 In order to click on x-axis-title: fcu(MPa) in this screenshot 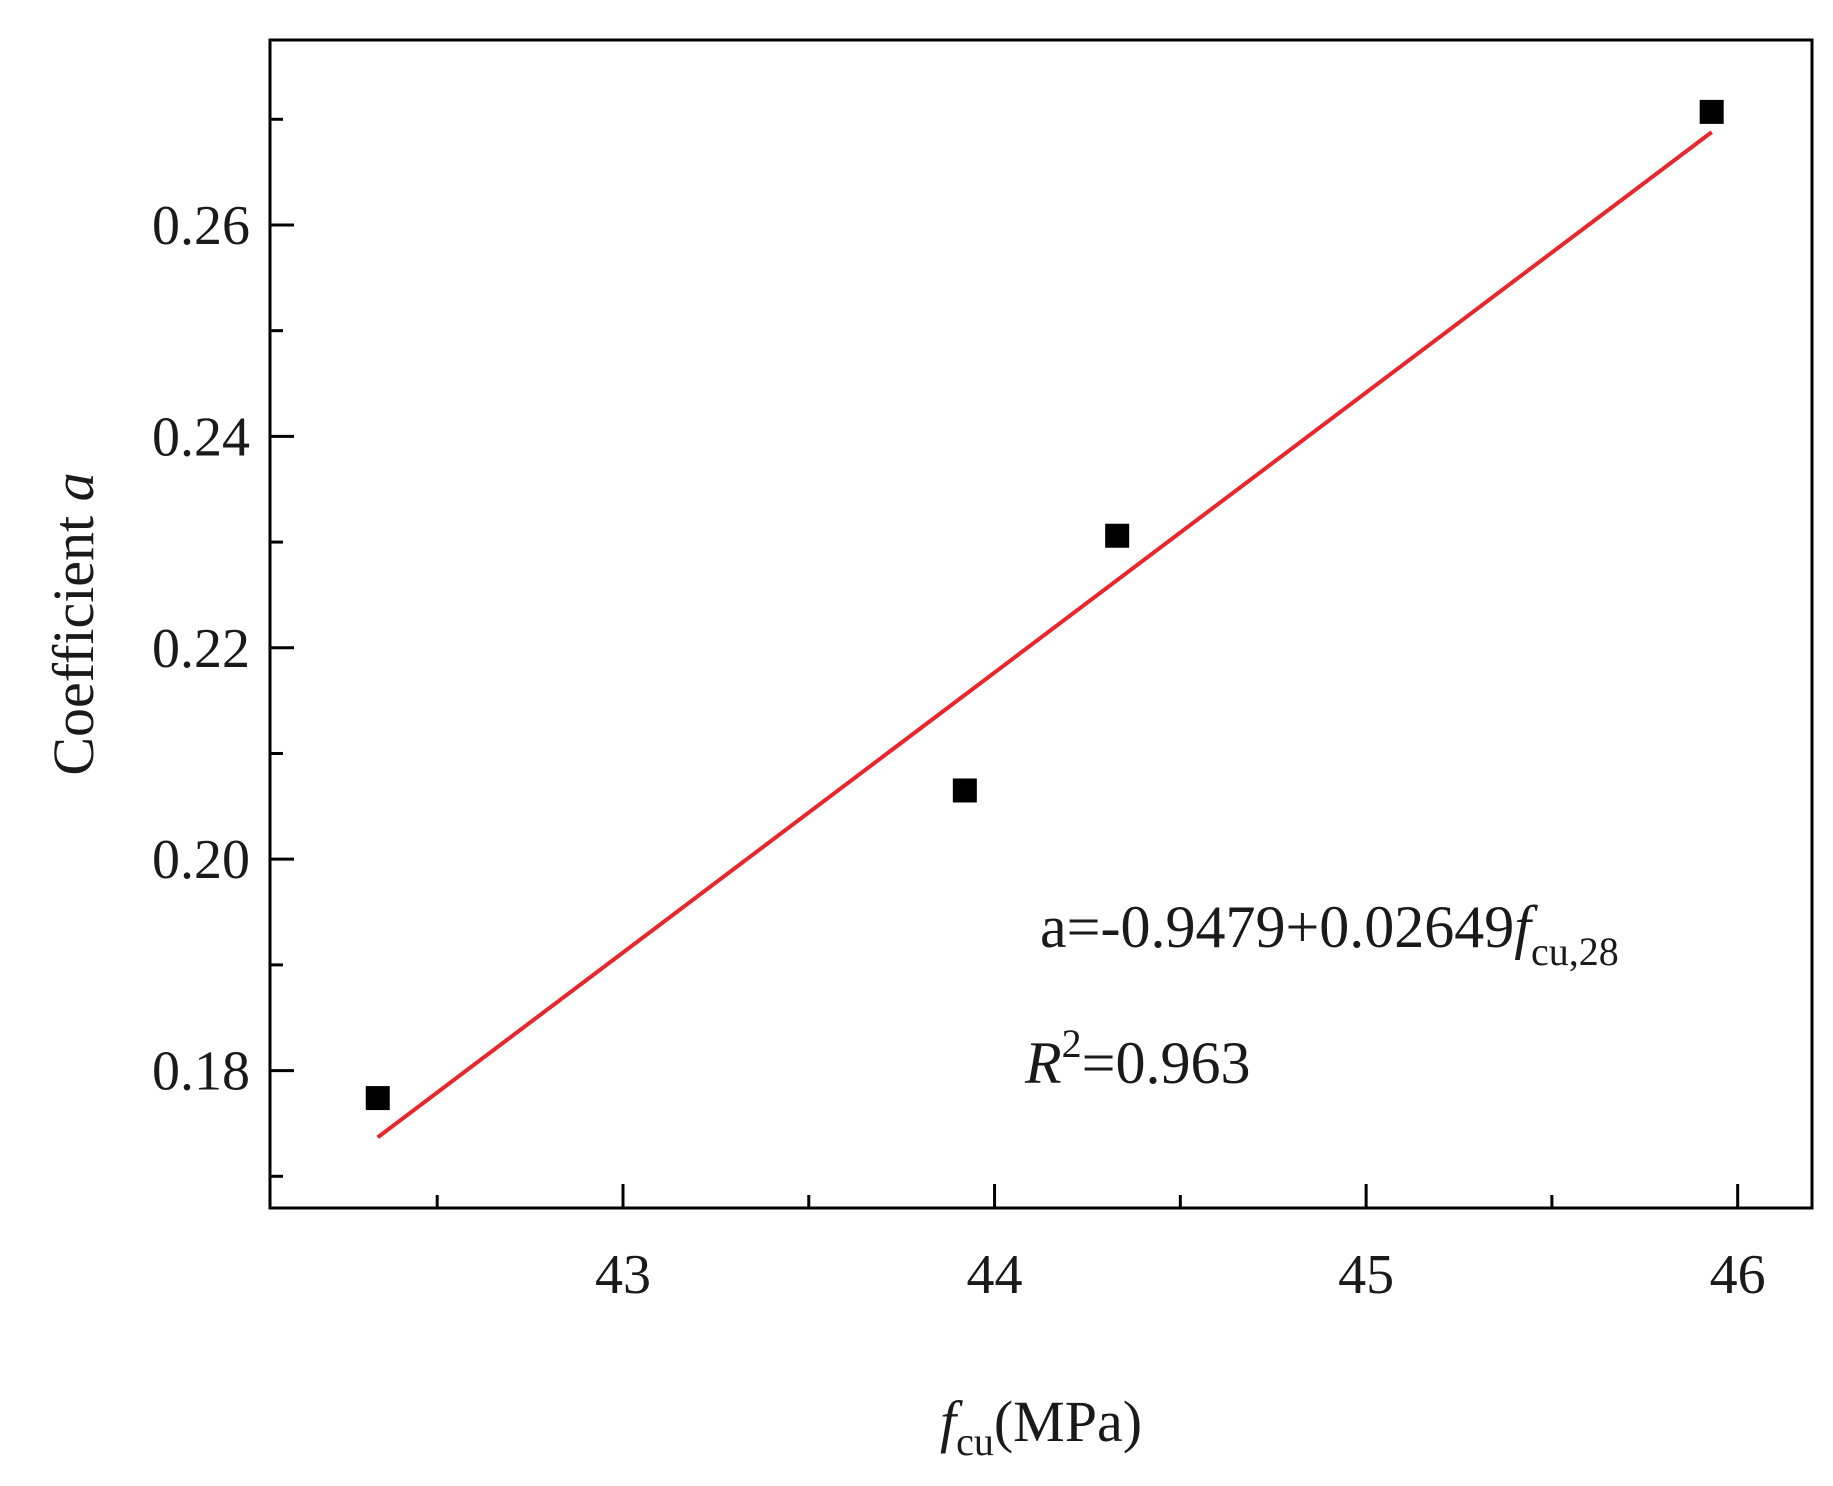, I will do `click(1041, 1426)`.